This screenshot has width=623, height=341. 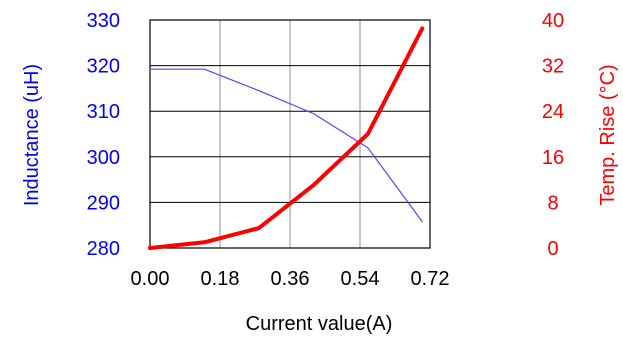 What do you see at coordinates (552, 249) in the screenshot?
I see `right-axis-tick-label: 0` at bounding box center [552, 249].